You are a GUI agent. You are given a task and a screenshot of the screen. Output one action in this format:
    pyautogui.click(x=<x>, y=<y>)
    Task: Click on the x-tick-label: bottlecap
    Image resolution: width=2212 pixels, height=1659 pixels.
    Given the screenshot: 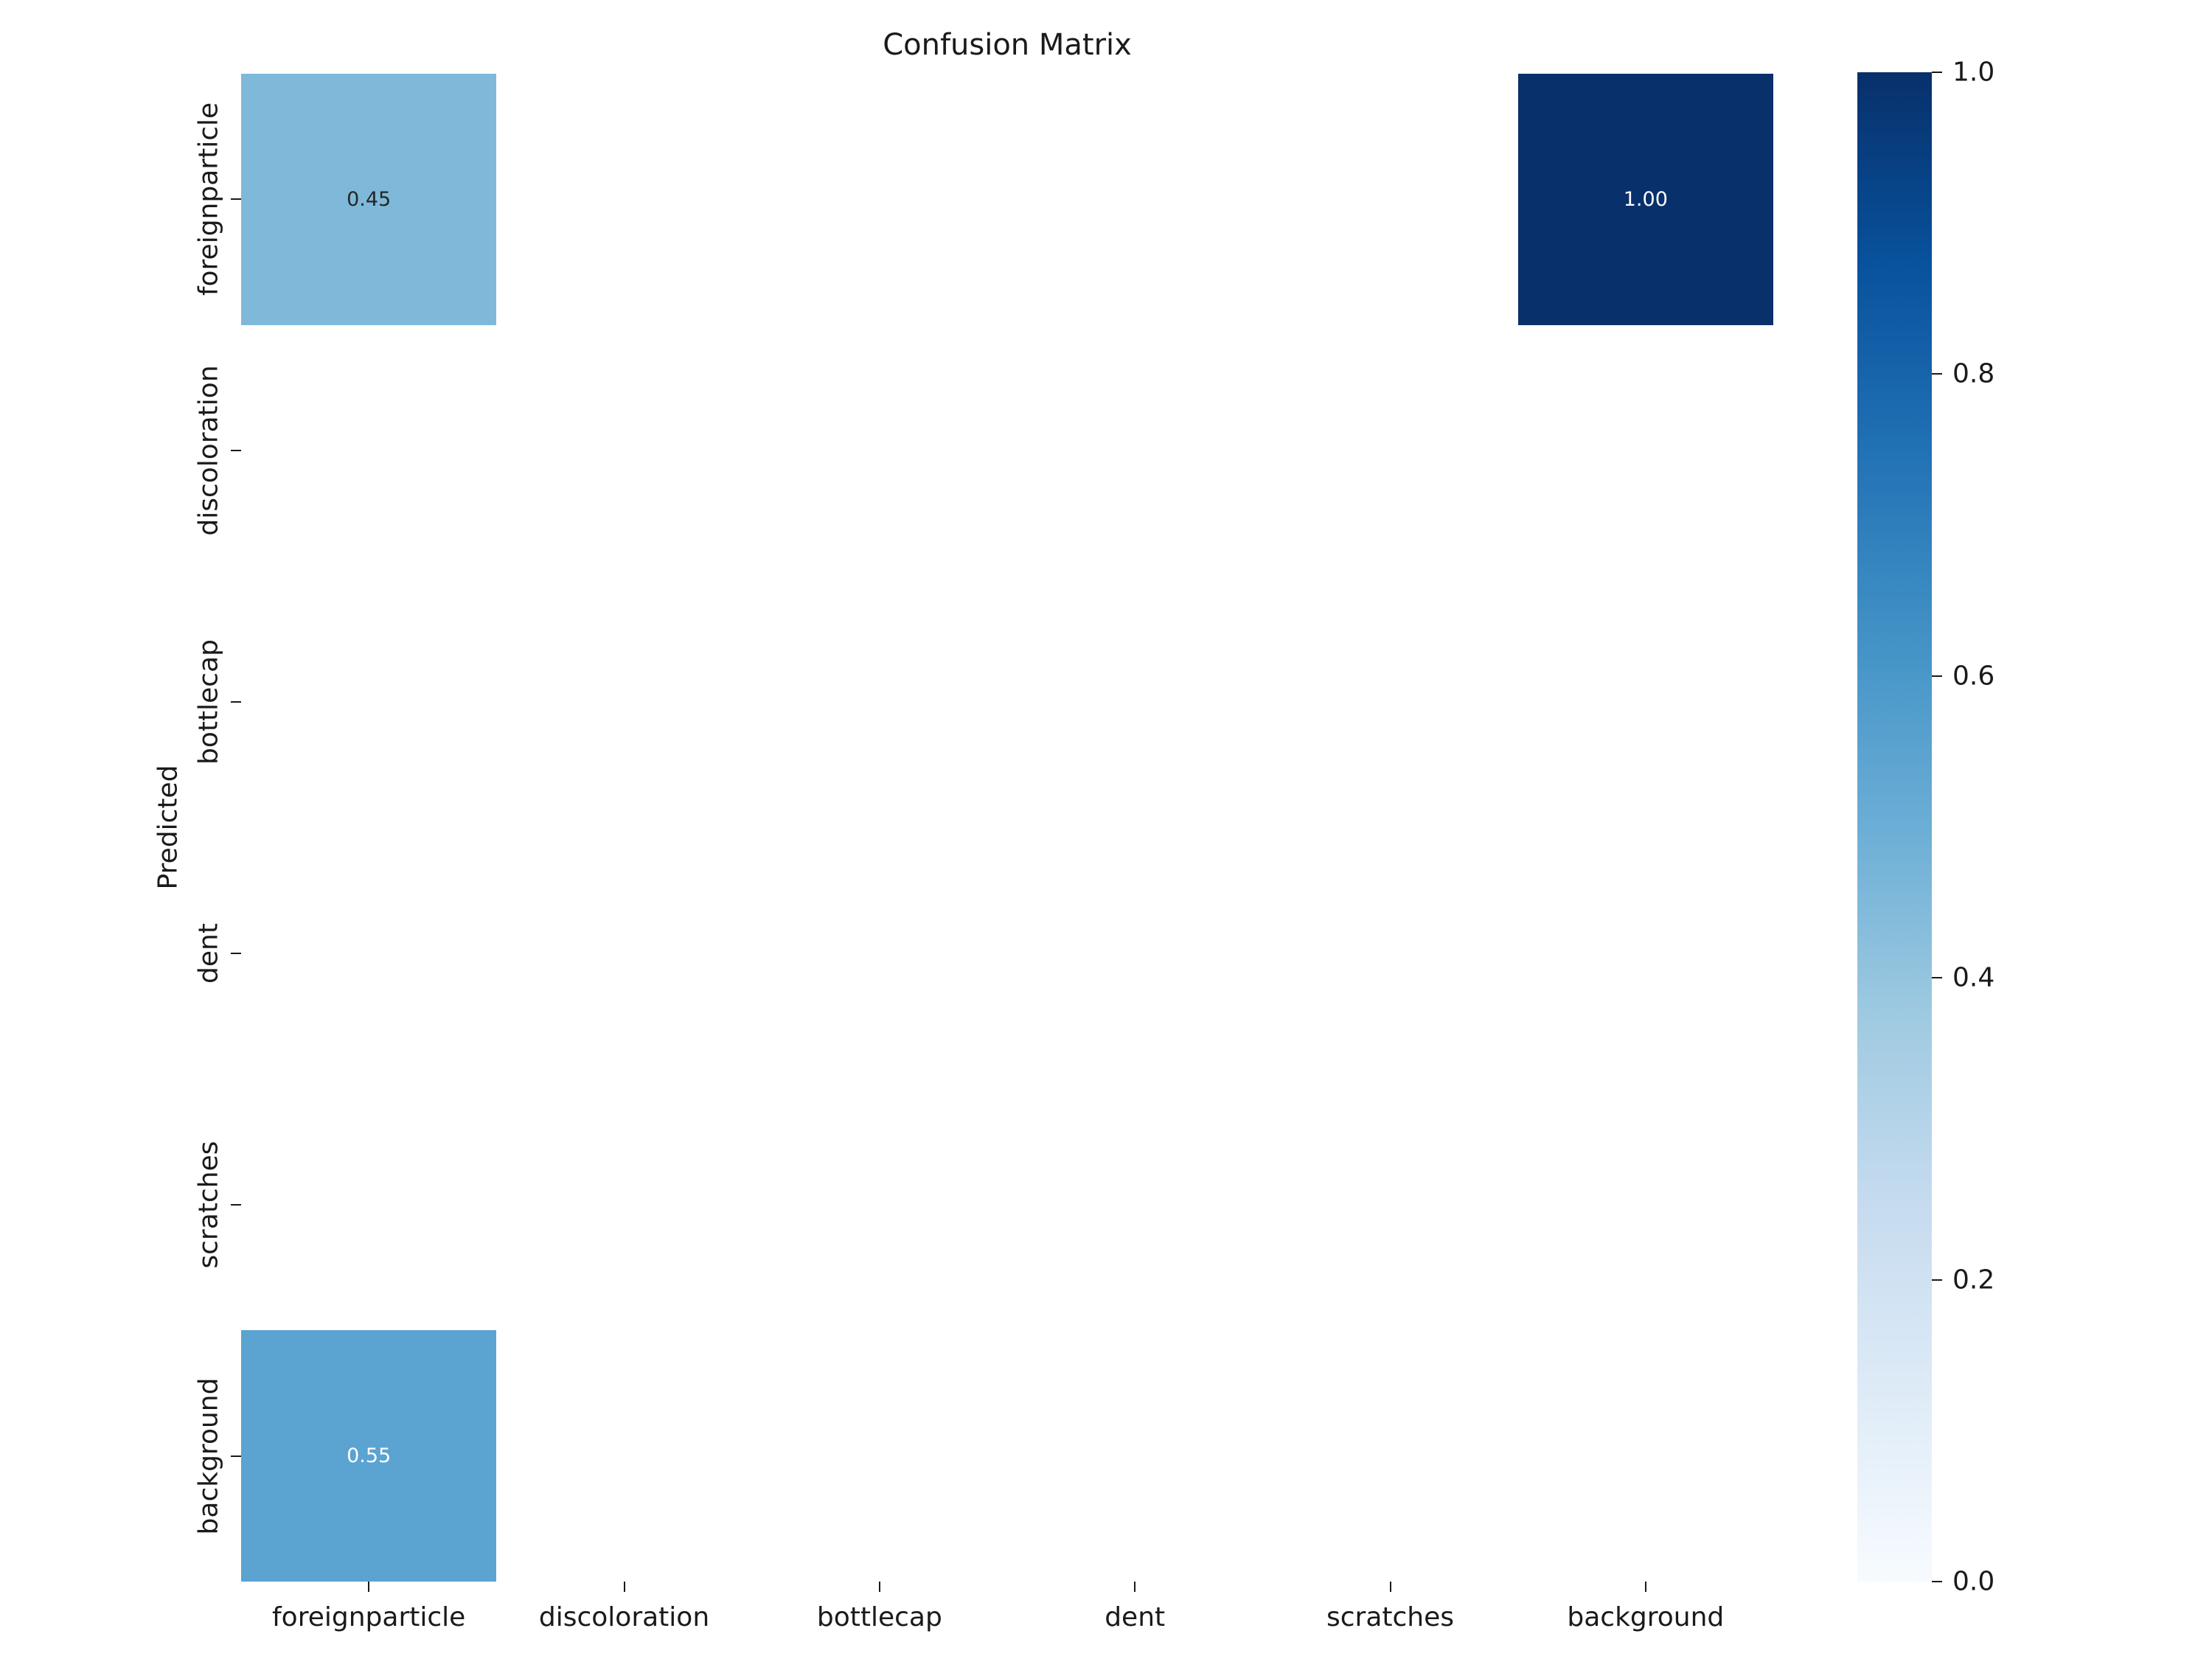 What is the action you would take?
    pyautogui.click(x=879, y=1617)
    